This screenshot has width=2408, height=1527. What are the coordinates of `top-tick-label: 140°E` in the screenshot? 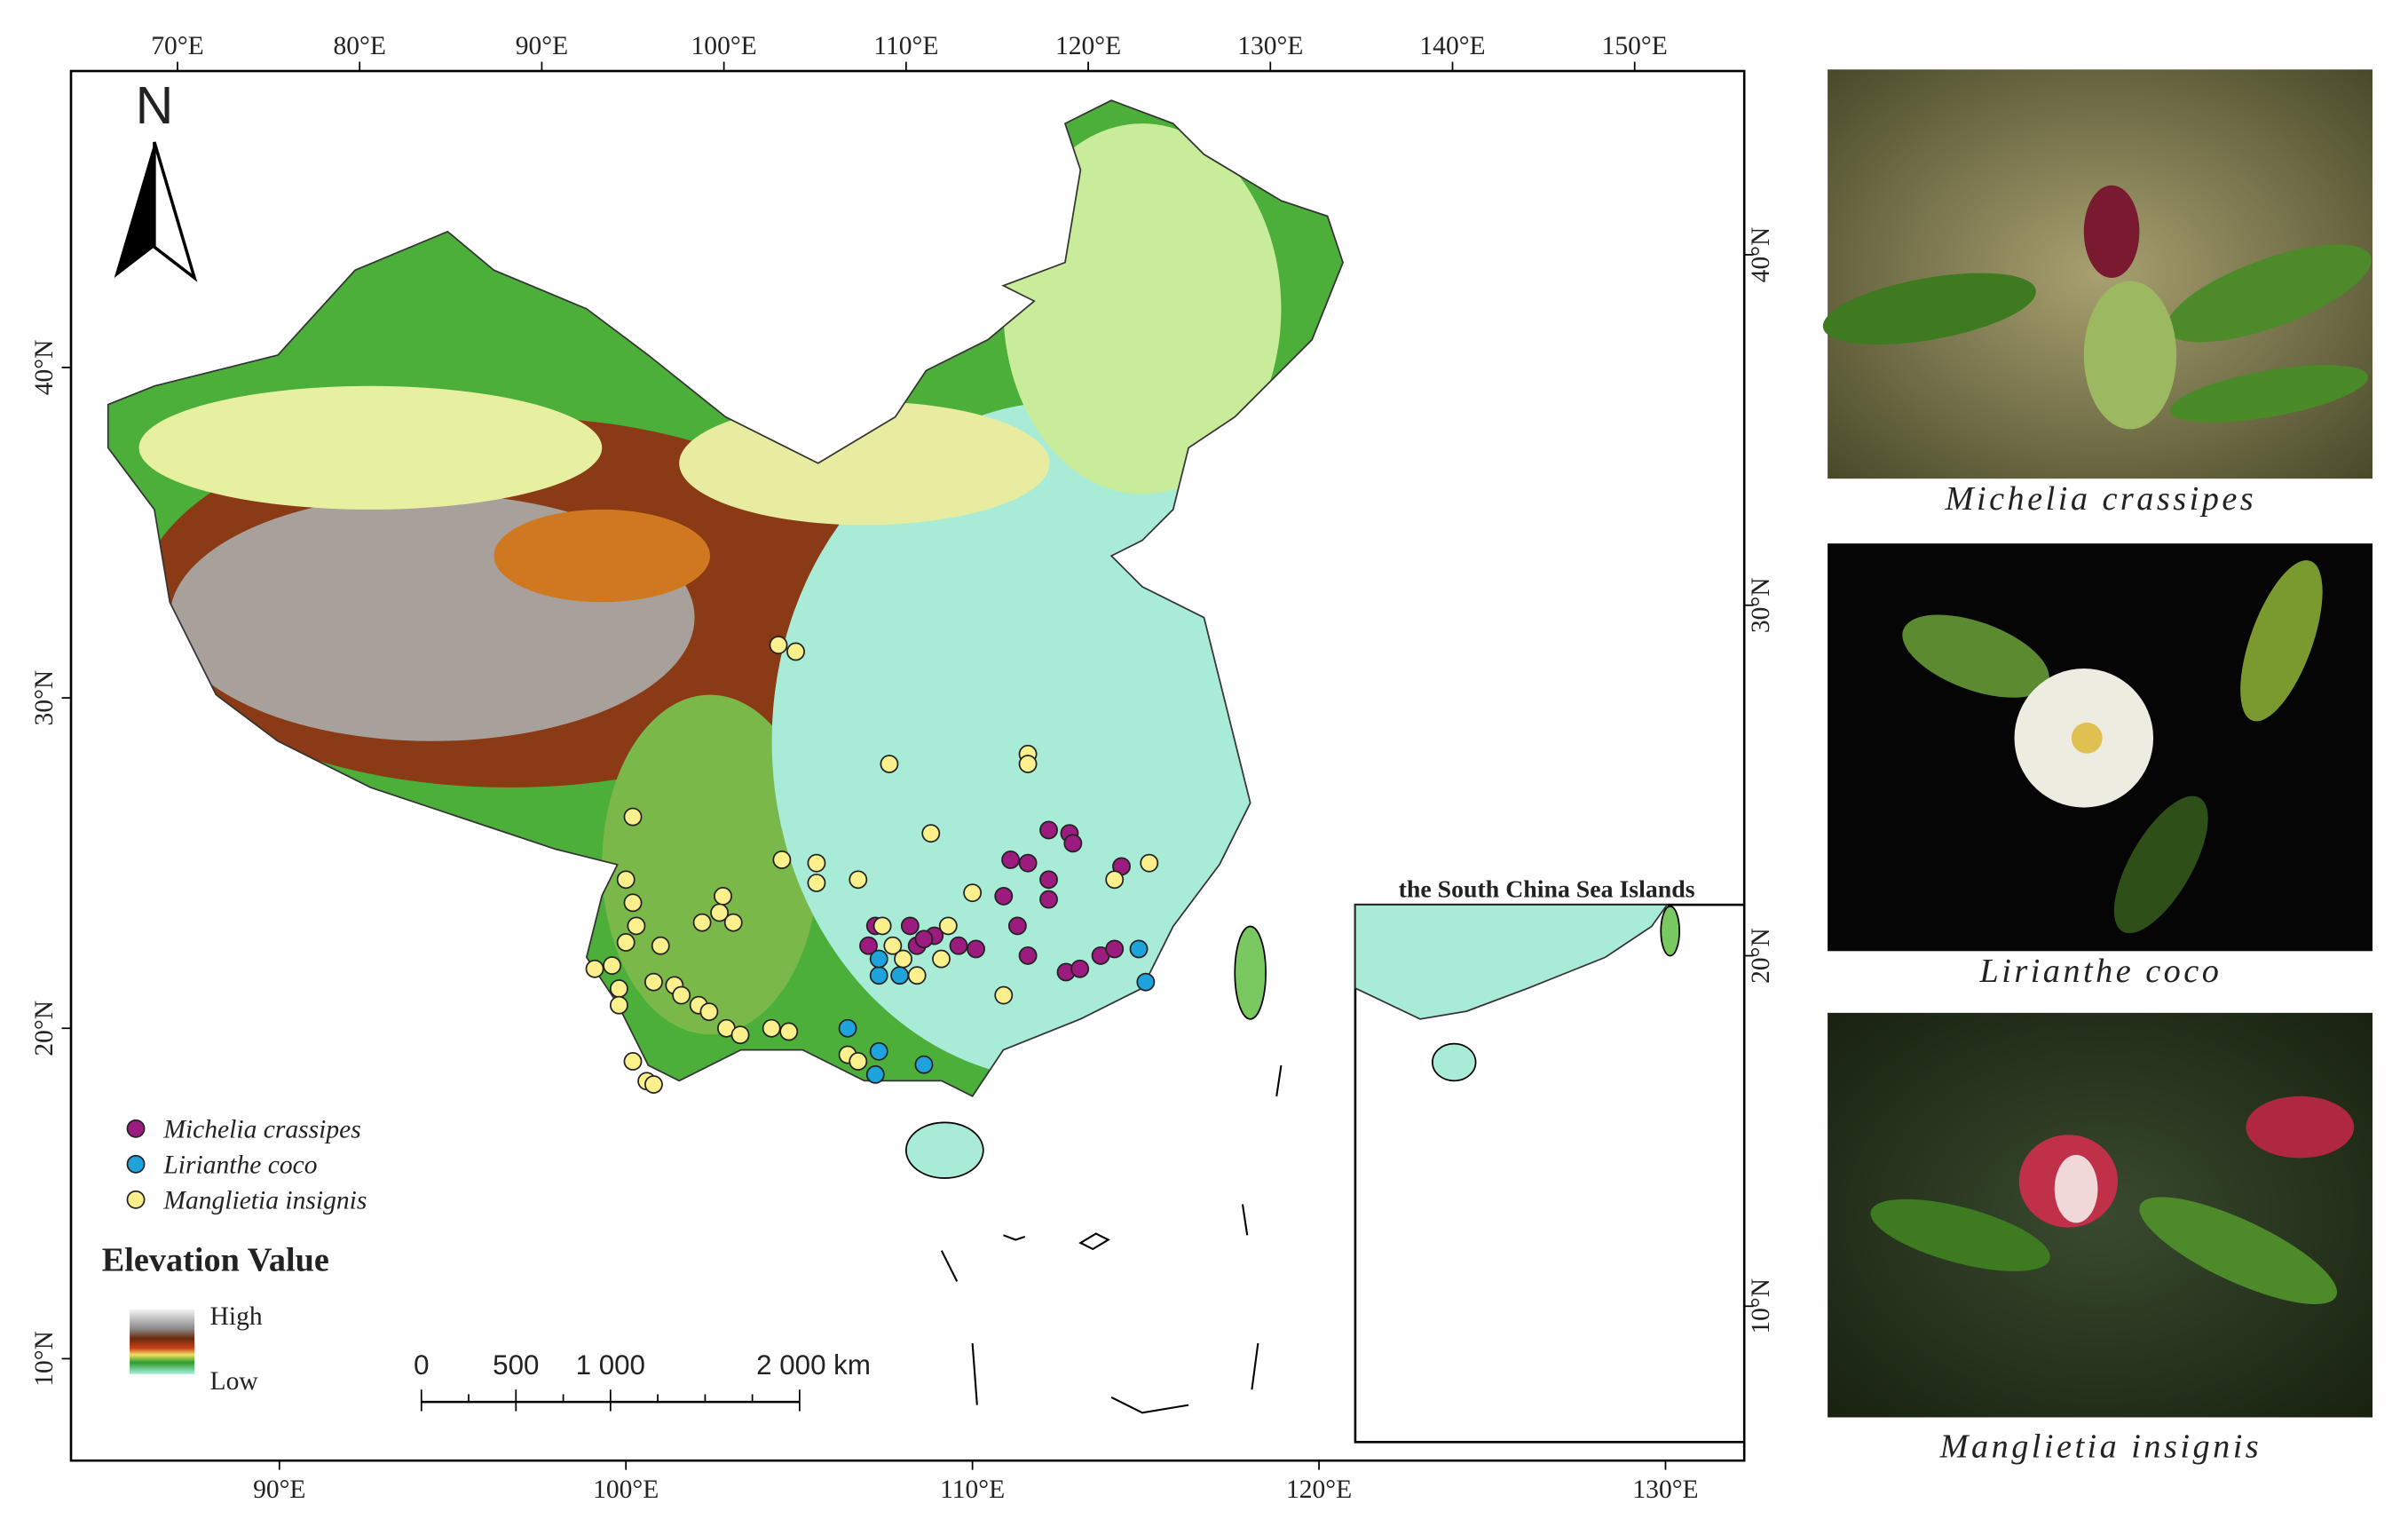 It's located at (1452, 46).